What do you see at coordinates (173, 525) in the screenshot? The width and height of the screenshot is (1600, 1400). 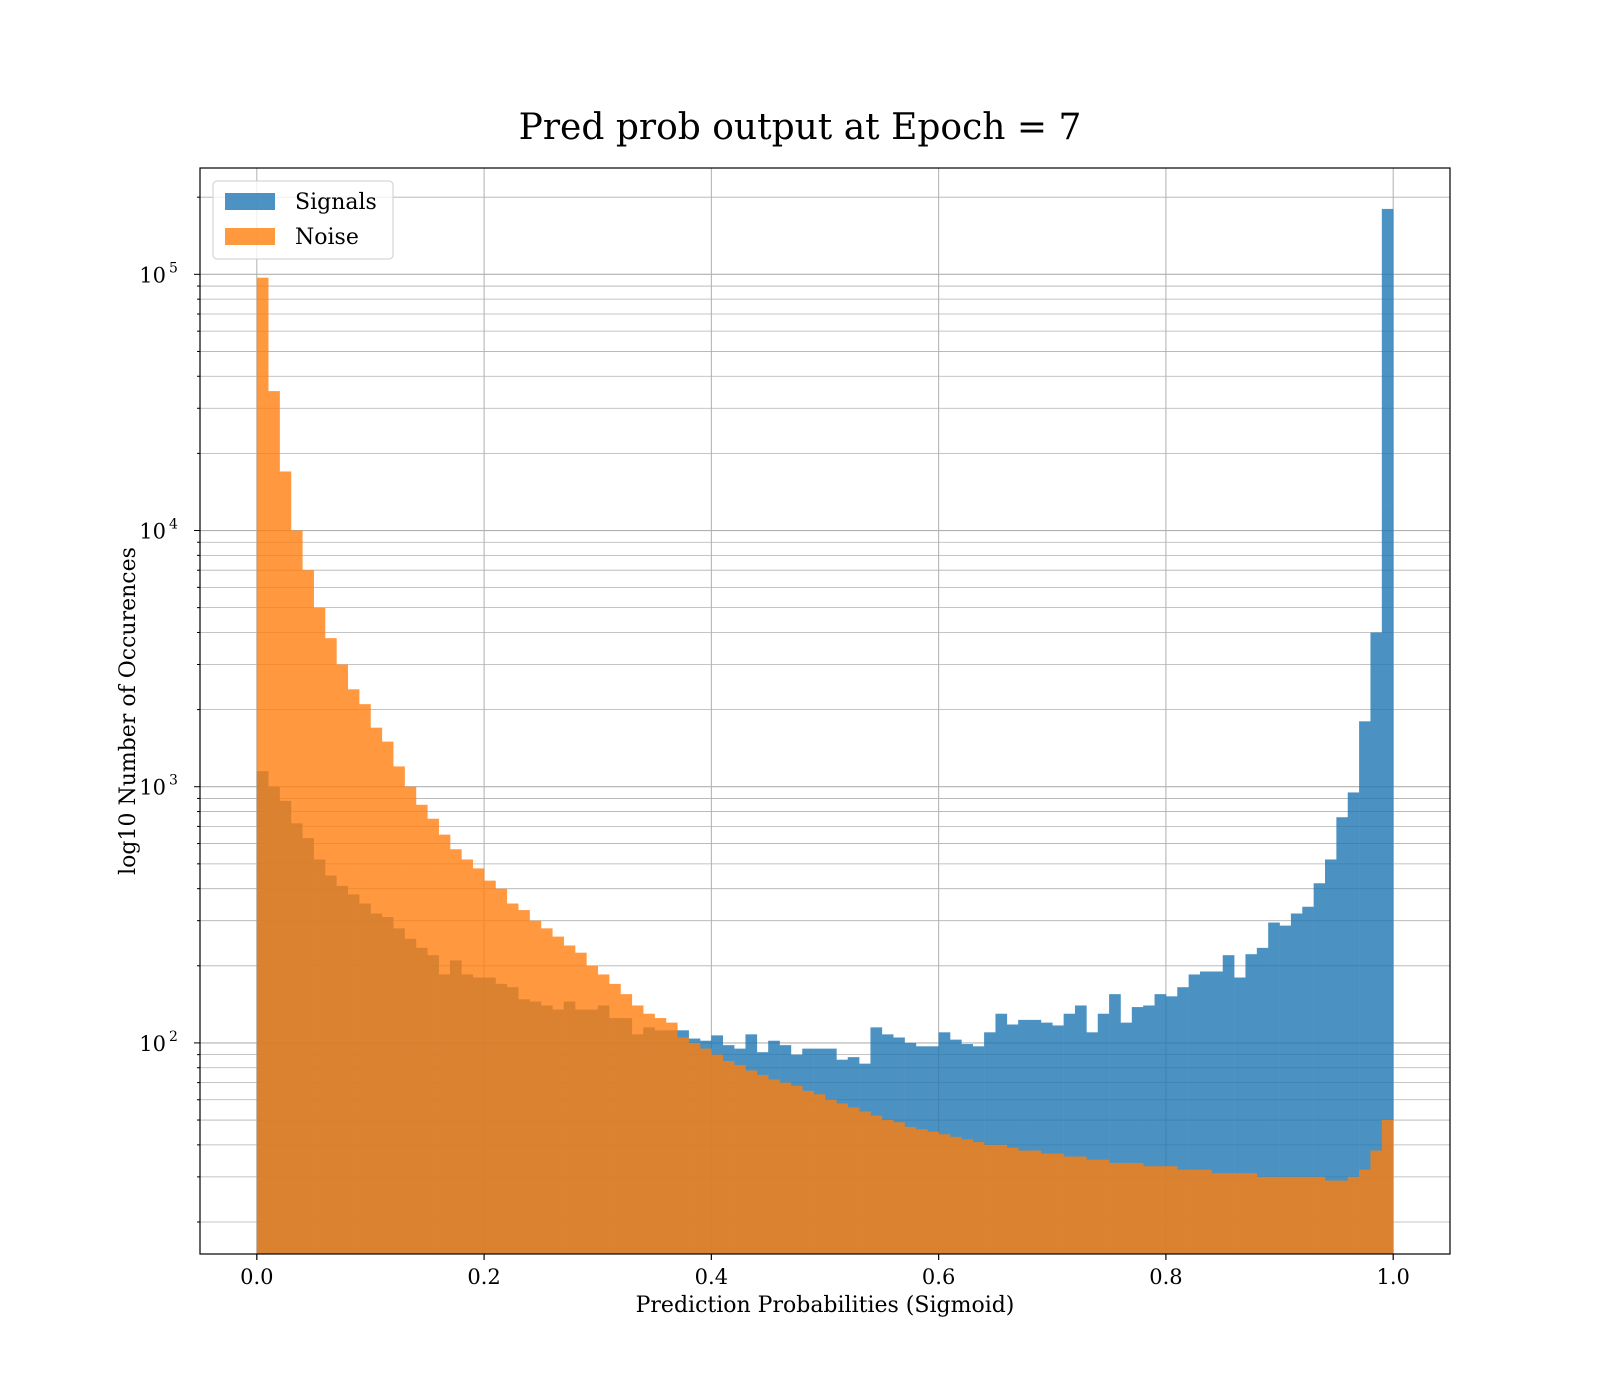 I see `y-tick-exponent: 4` at bounding box center [173, 525].